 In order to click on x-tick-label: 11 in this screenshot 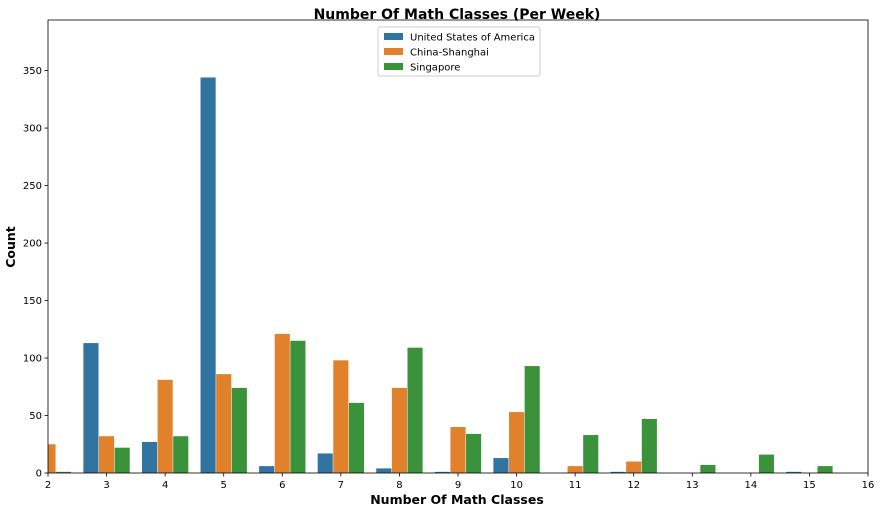, I will do `click(575, 485)`.